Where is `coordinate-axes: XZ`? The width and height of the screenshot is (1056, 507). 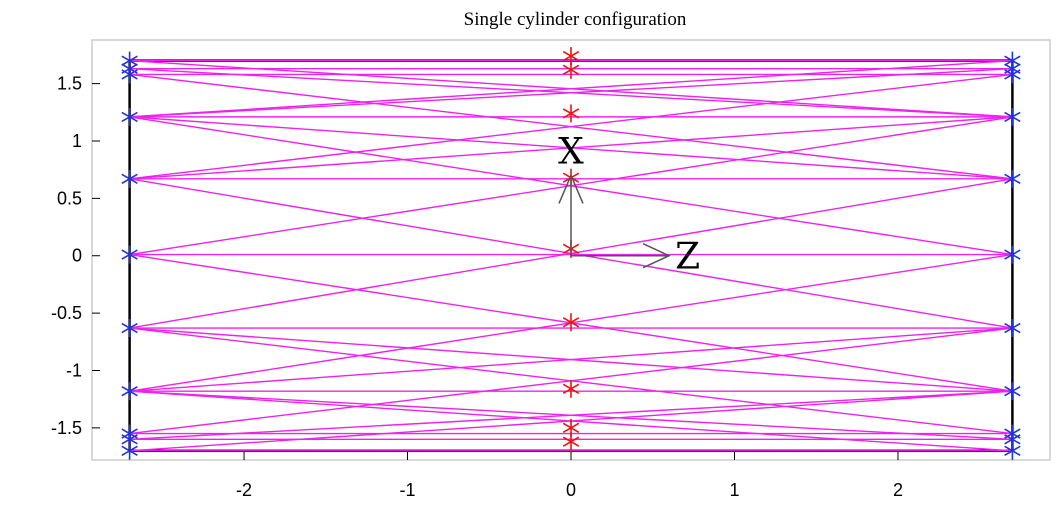 coordinate-axes: XZ is located at coordinates (629, 204).